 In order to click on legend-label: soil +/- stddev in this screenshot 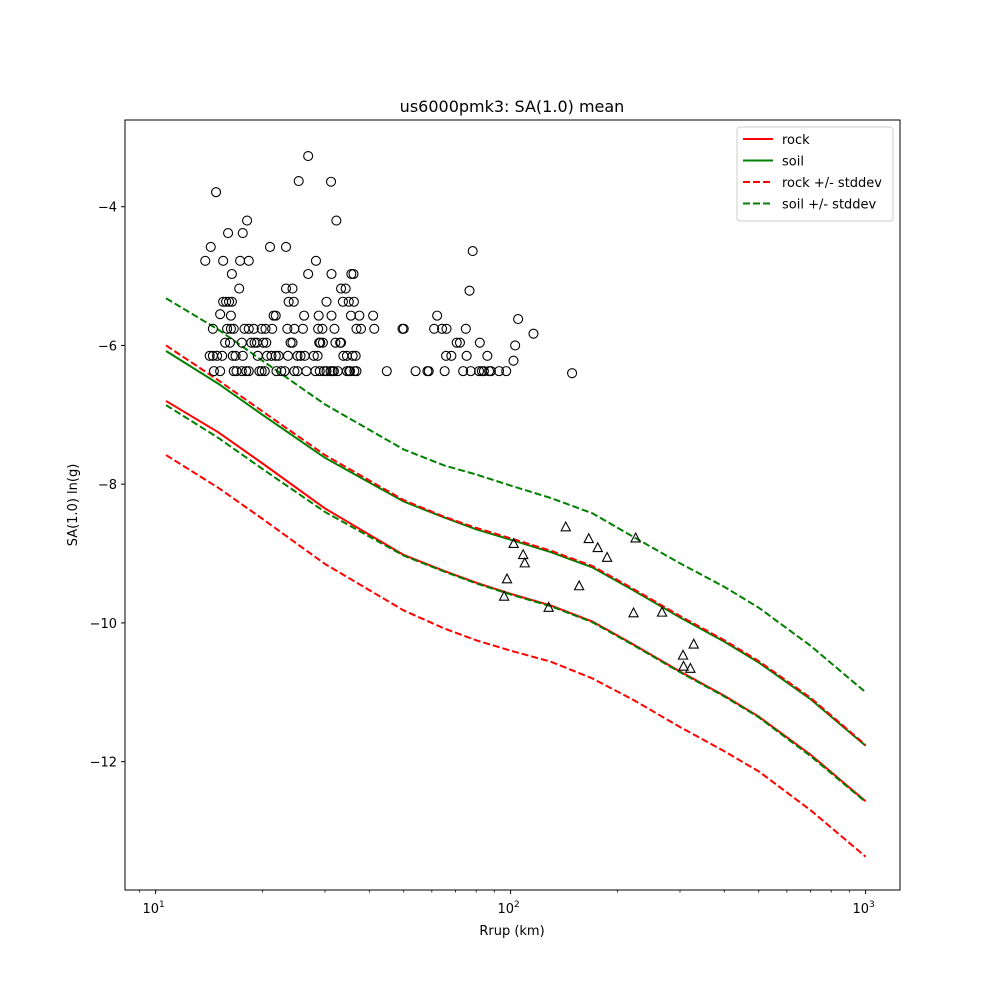, I will do `click(829, 205)`.